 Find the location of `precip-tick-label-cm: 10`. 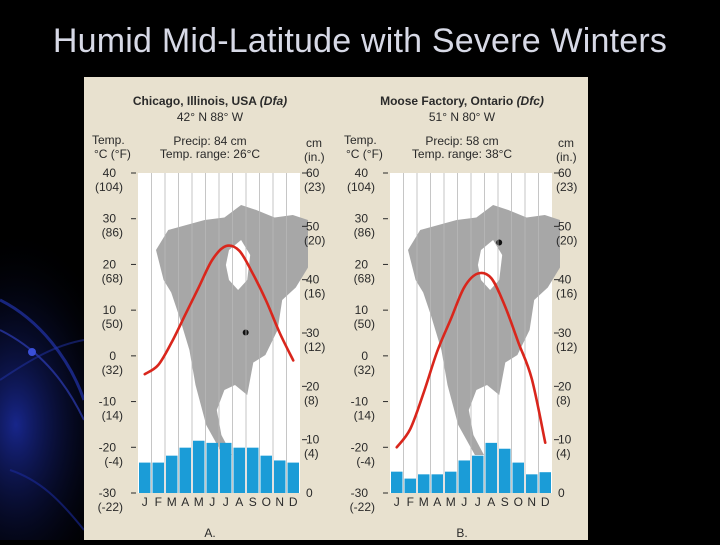

precip-tick-label-cm: 10 is located at coordinates (565, 440).